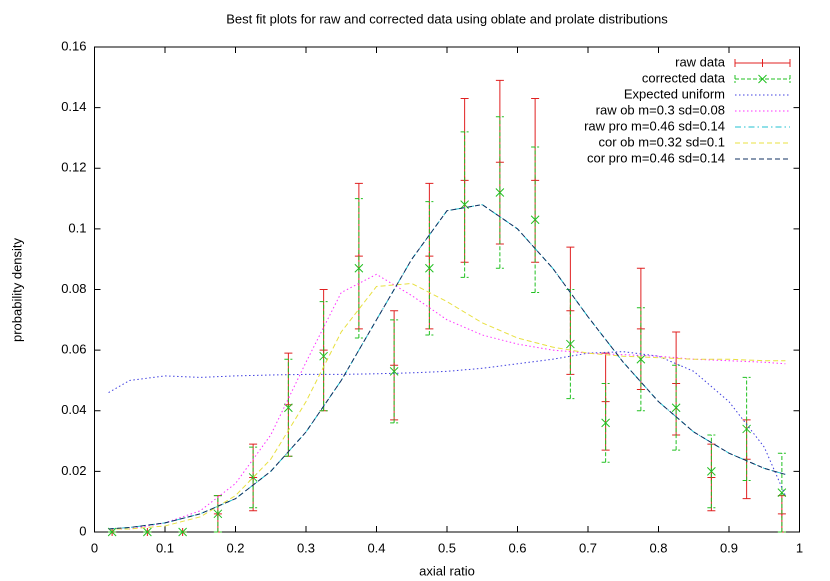 The height and width of the screenshot is (581, 830). I want to click on y-tick-label: 0.16, so click(73, 45).